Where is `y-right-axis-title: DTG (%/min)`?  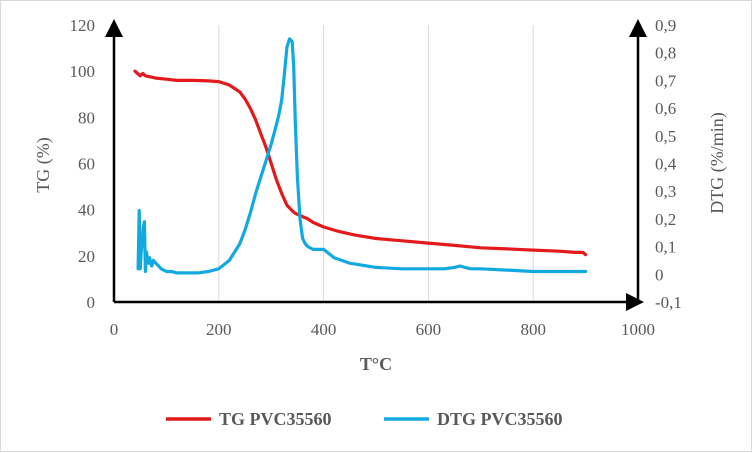 y-right-axis-title: DTG (%/min) is located at coordinates (717, 162).